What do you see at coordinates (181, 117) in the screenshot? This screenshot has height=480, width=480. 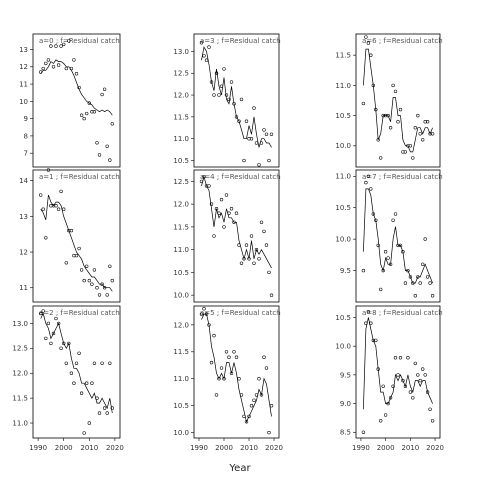 I see `y-tick-label: 11.5` at bounding box center [181, 117].